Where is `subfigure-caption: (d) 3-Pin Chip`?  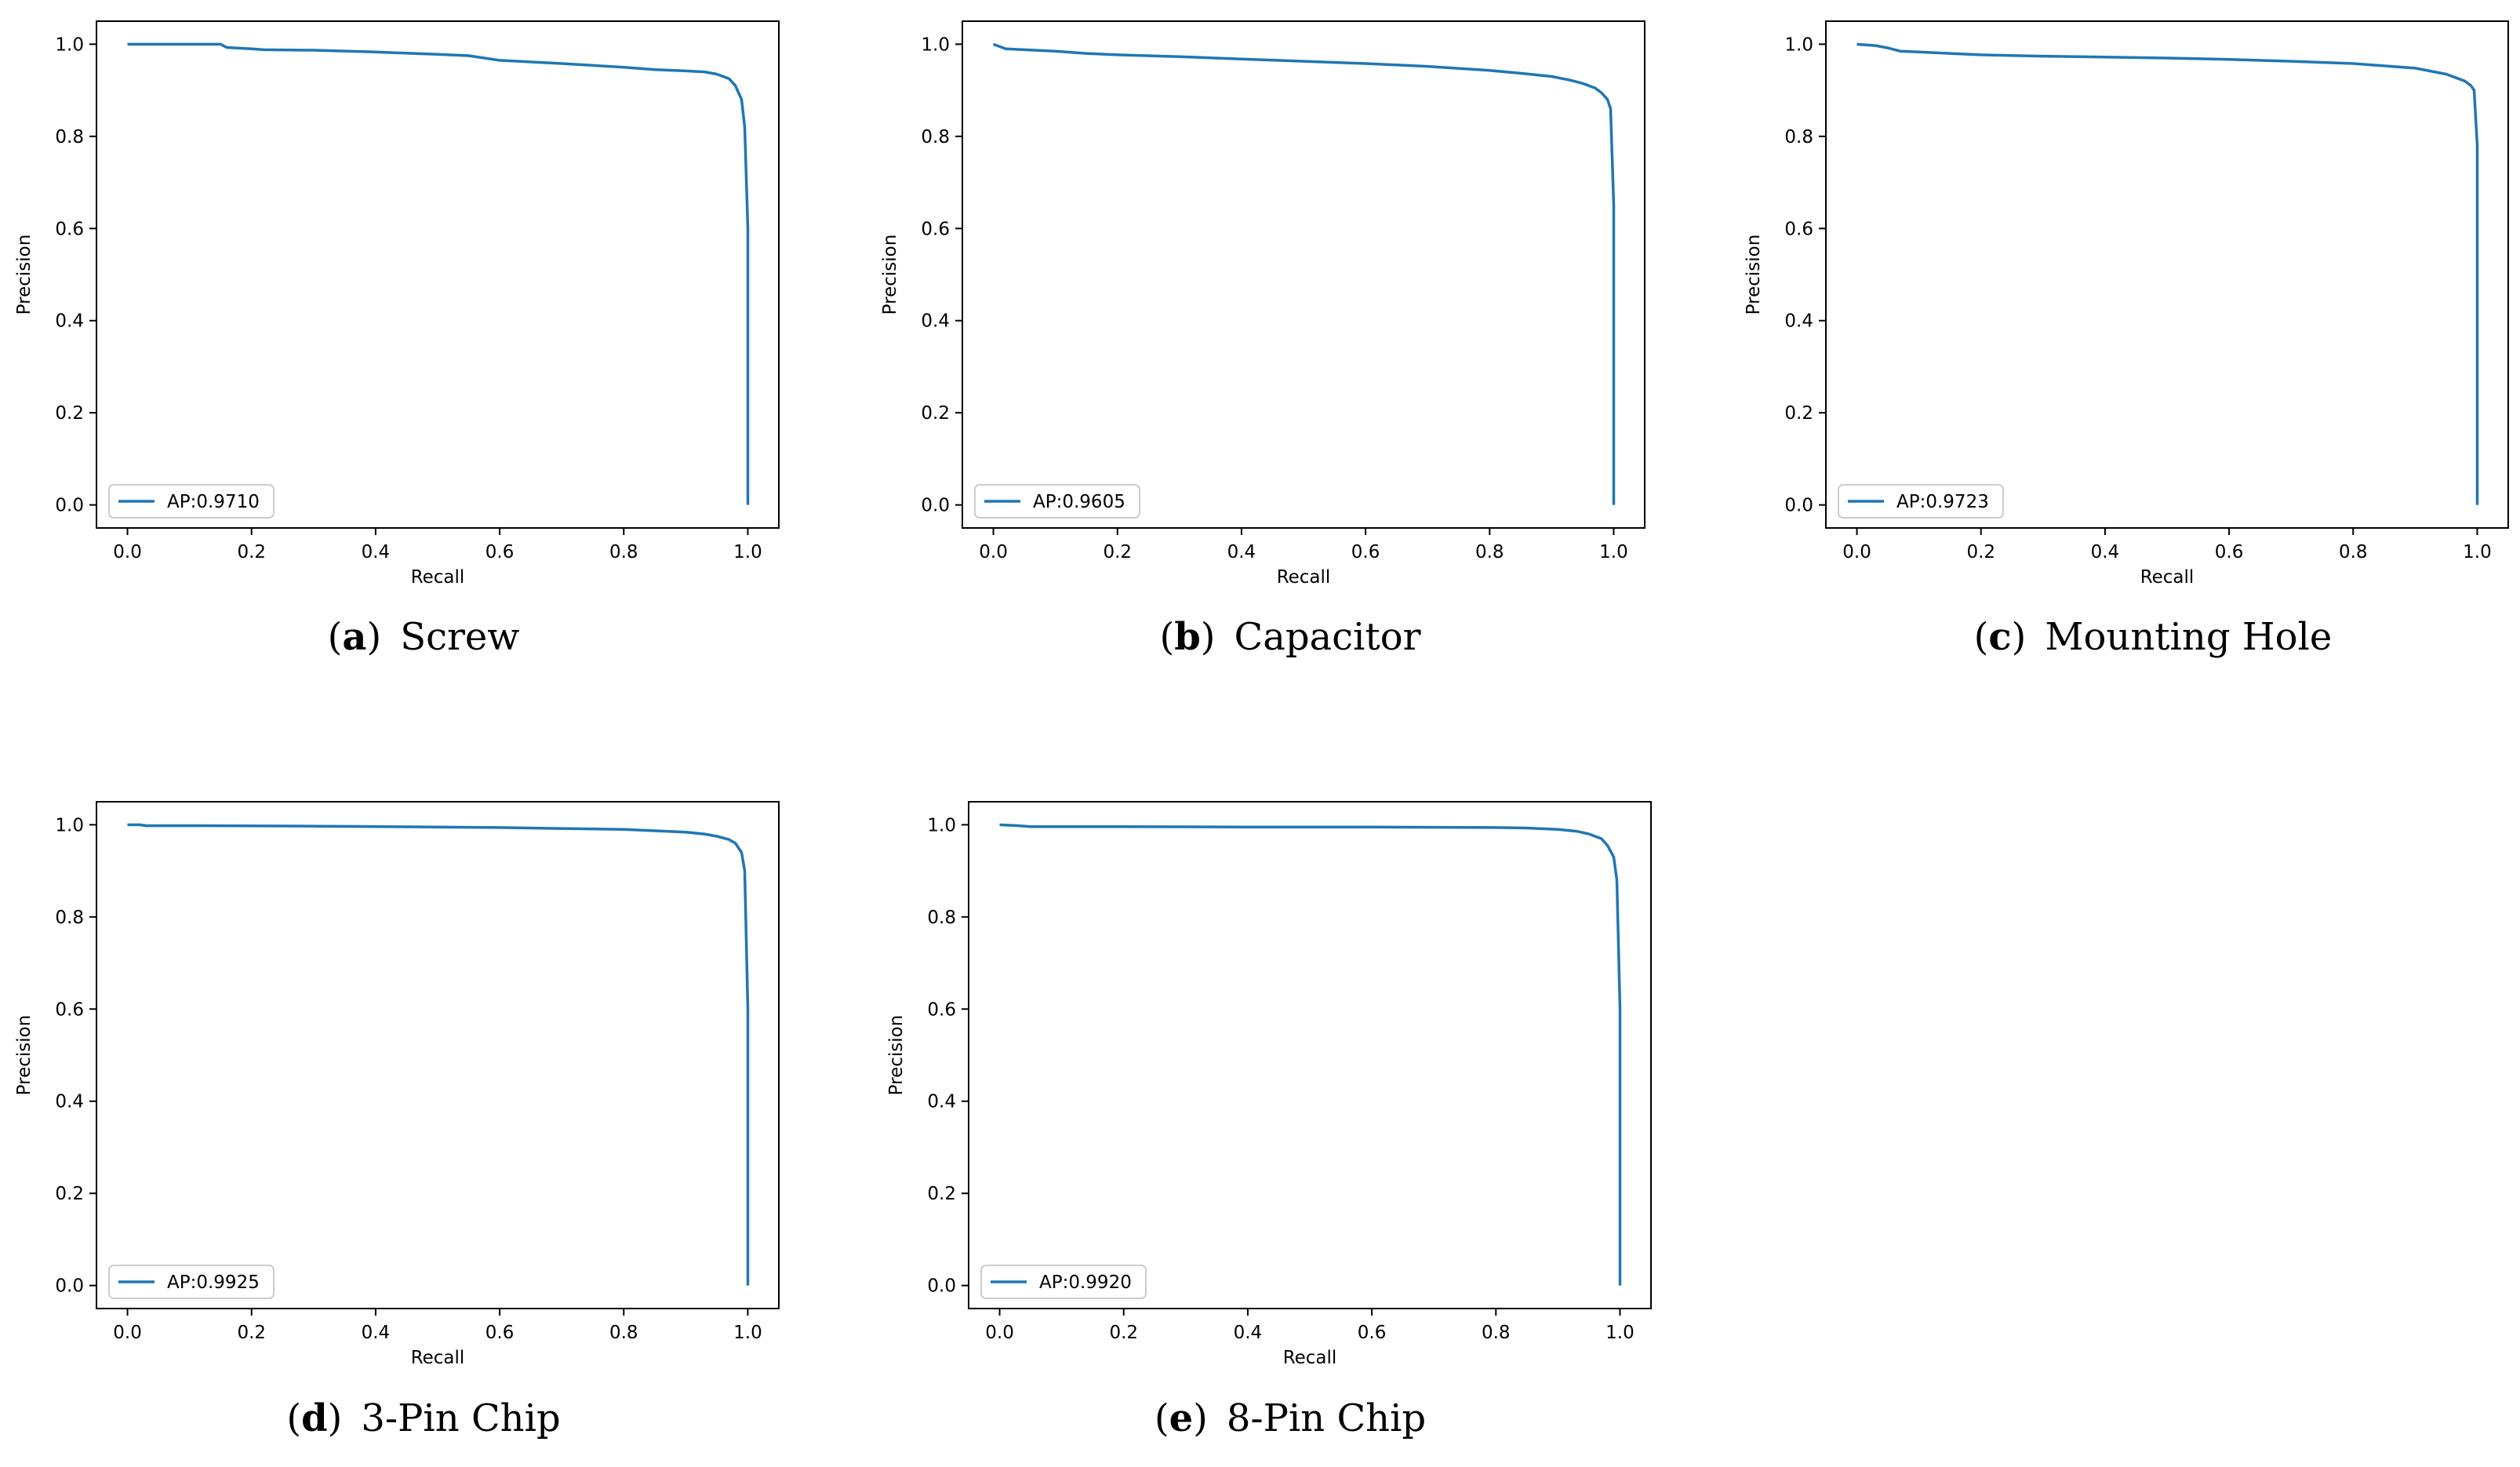 subfigure-caption: (d) 3-Pin Chip is located at coordinates (423, 1418).